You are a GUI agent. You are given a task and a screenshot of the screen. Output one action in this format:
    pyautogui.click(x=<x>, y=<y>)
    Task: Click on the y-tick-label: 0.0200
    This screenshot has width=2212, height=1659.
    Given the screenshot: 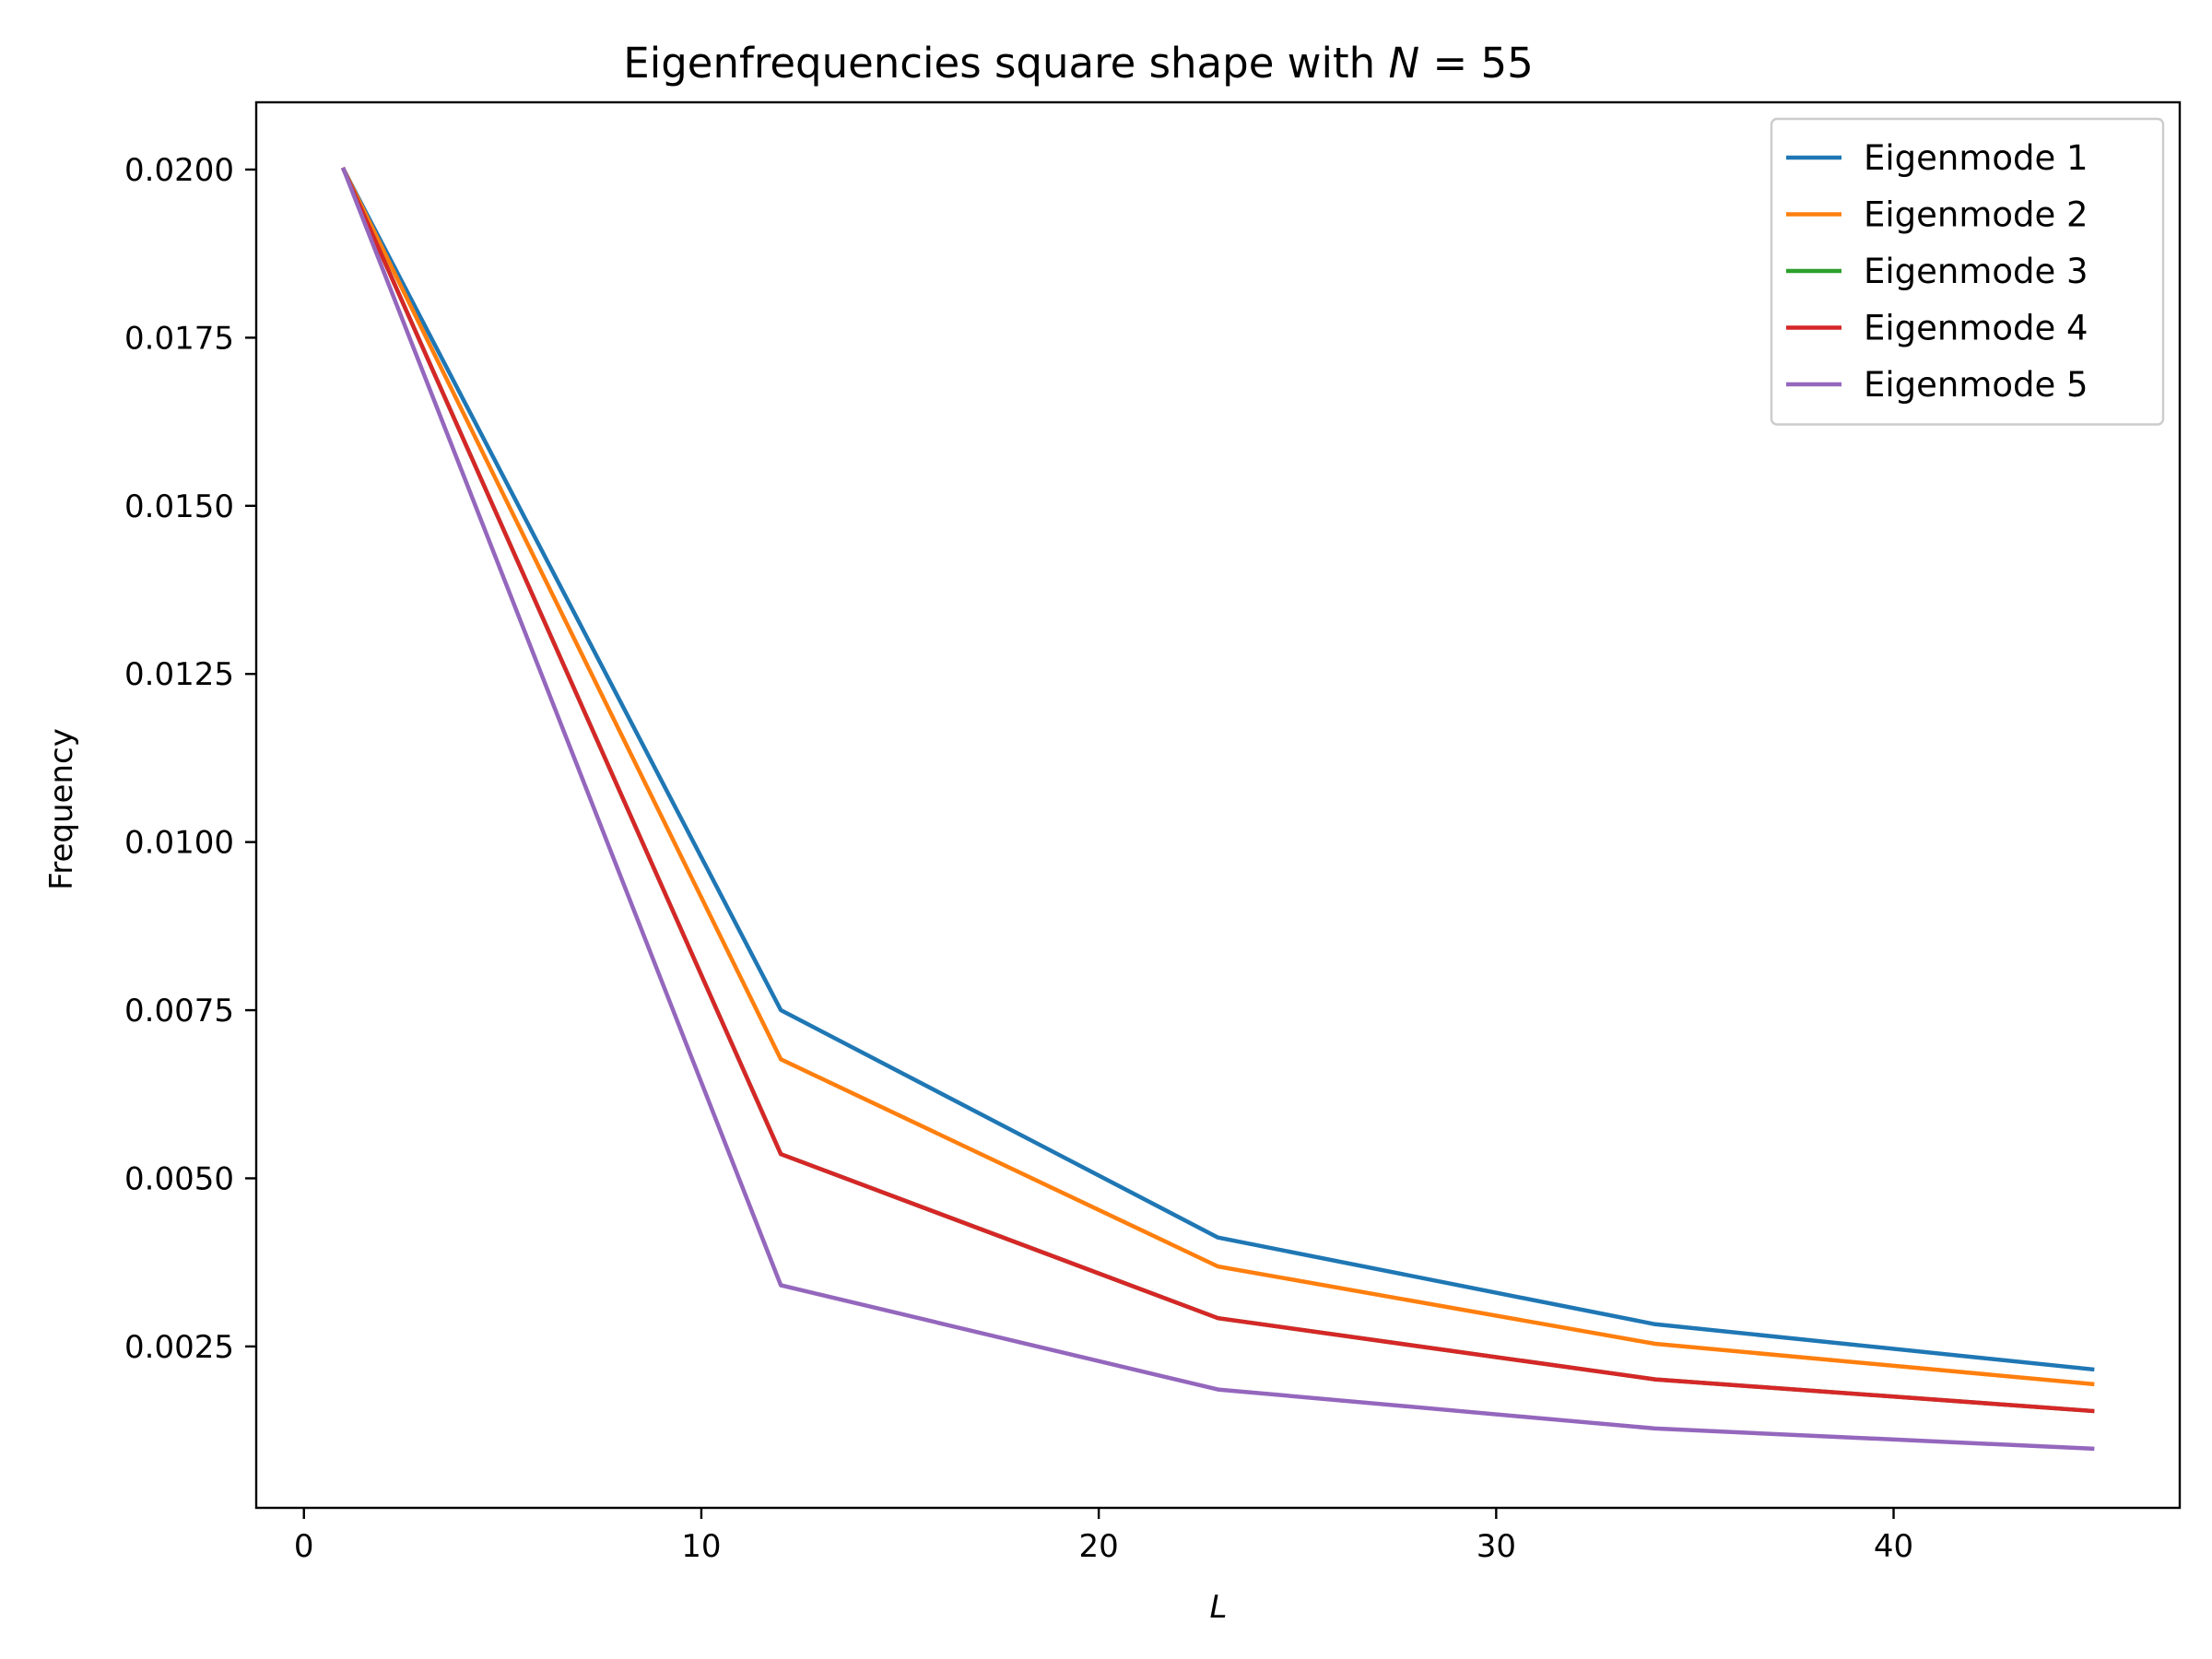 What is the action you would take?
    pyautogui.click(x=179, y=170)
    